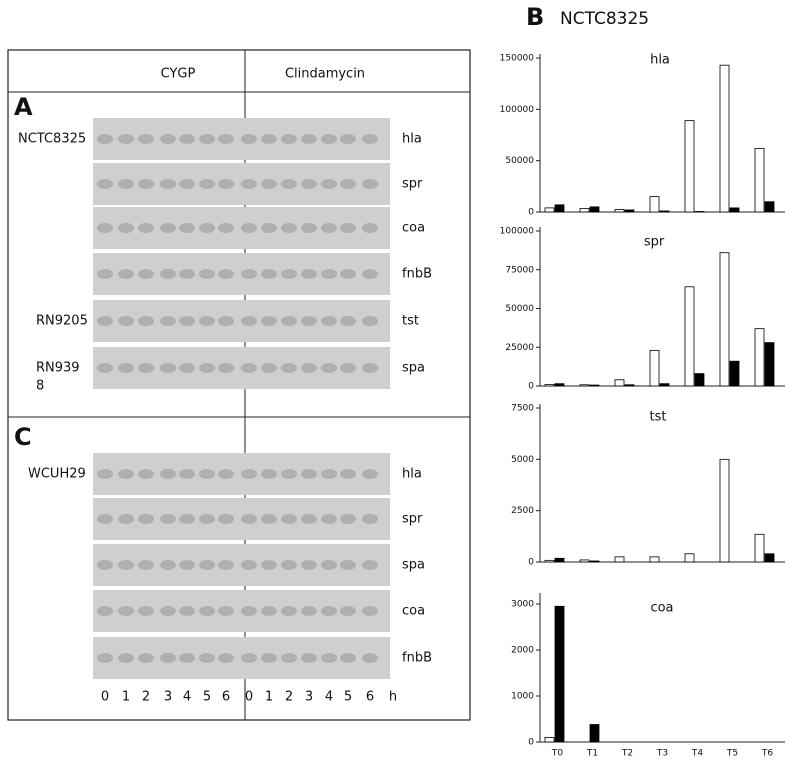 This screenshot has height=765, width=800. What do you see at coordinates (57, 474) in the screenshot?
I see `strain-label: WCUH29` at bounding box center [57, 474].